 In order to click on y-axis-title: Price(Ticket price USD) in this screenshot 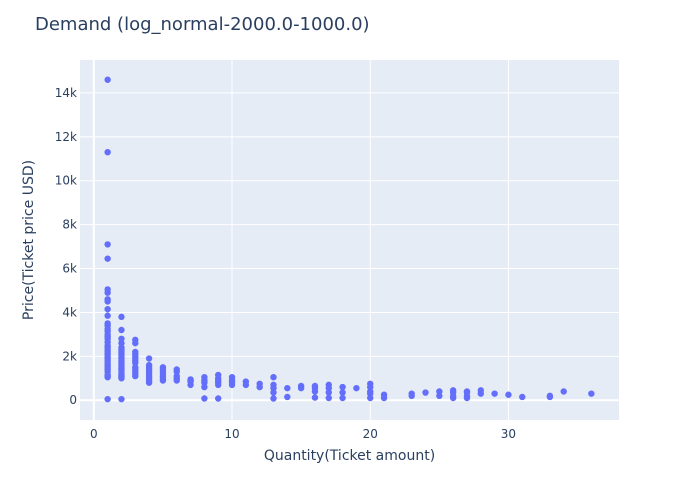, I will do `click(29, 240)`.